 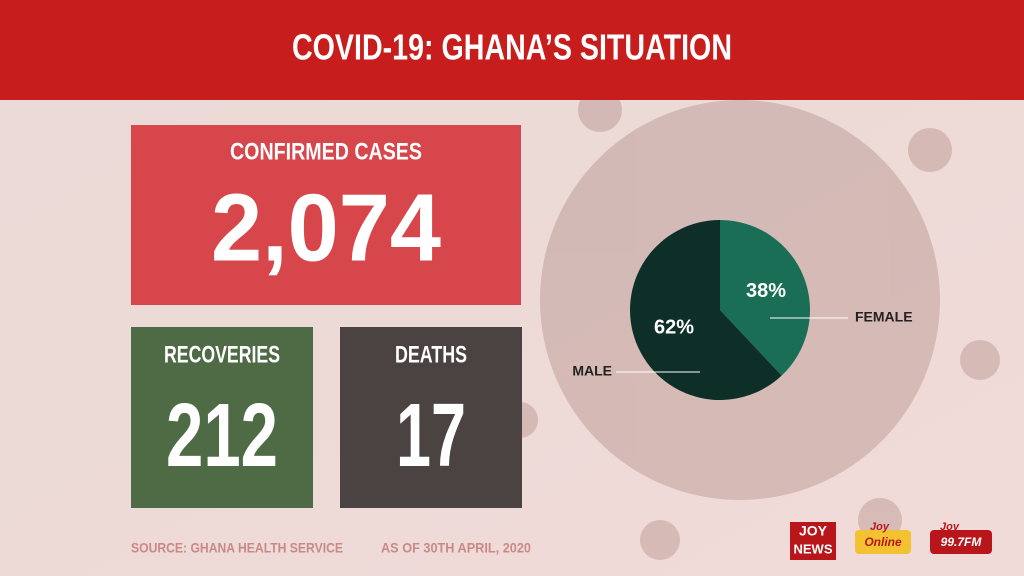 I want to click on stat-value: 2,074, so click(x=326, y=227).